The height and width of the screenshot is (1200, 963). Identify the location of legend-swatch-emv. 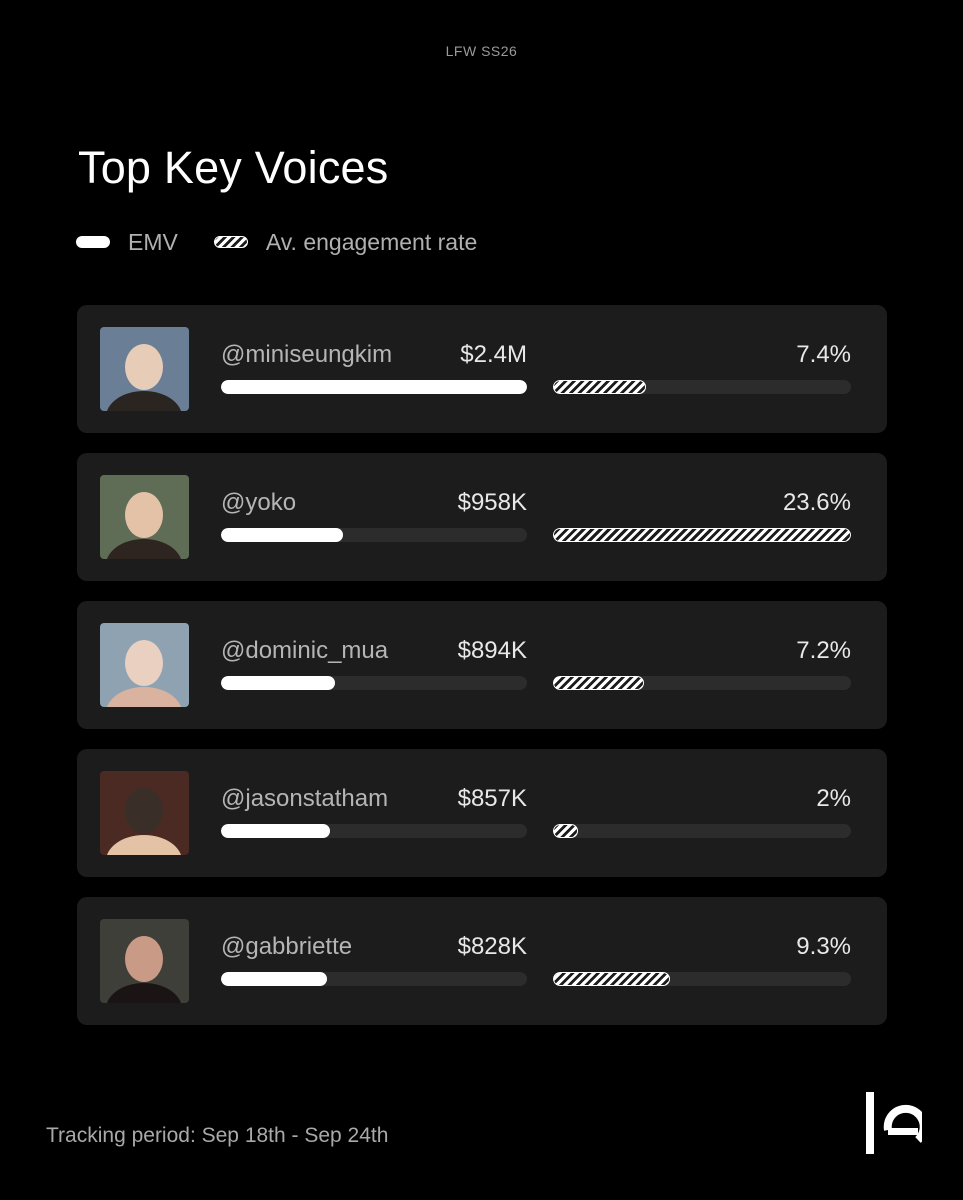
(93, 242).